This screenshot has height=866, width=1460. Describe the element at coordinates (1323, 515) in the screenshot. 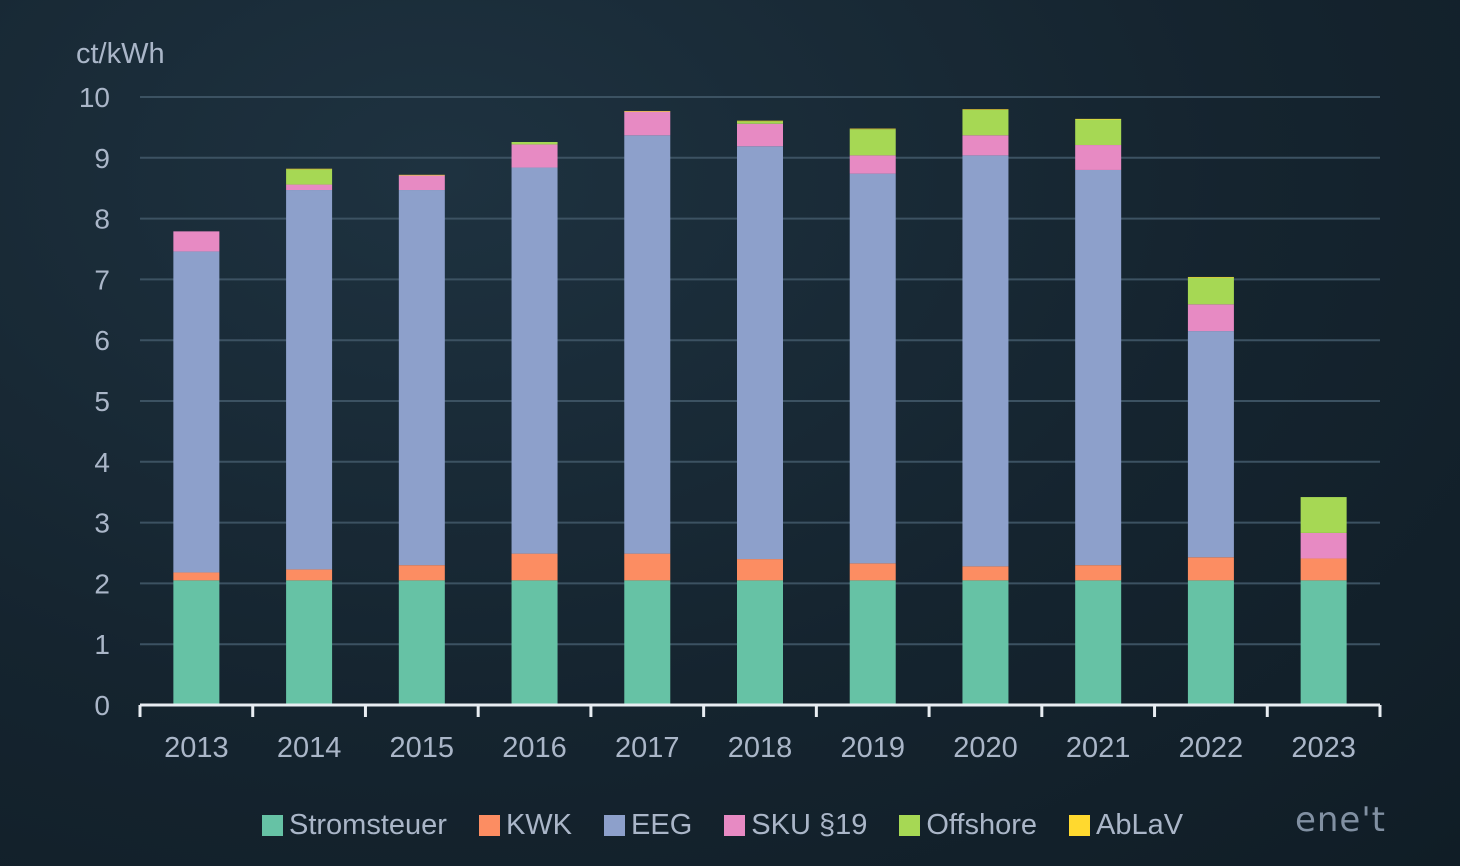

I see `bar-segment-offshore-2023` at that location.